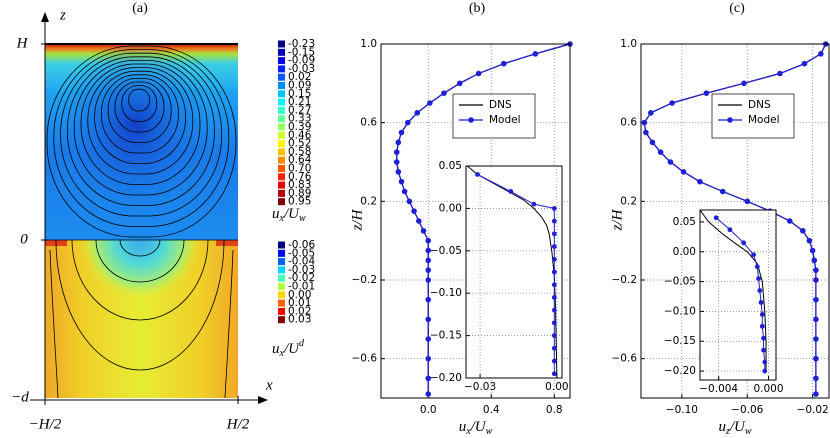 Image resolution: width=830 pixels, height=438 pixels. What do you see at coordinates (140, 8) in the screenshot?
I see `panel-title: (a)` at bounding box center [140, 8].